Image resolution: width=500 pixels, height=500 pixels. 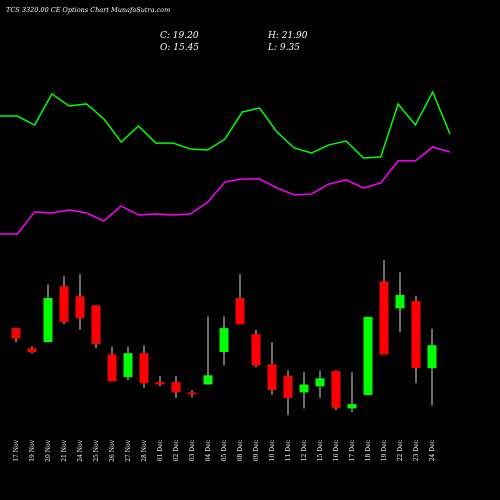 What do you see at coordinates (400, 450) in the screenshot?
I see `x-tick-label: 22 Dec` at bounding box center [400, 450].